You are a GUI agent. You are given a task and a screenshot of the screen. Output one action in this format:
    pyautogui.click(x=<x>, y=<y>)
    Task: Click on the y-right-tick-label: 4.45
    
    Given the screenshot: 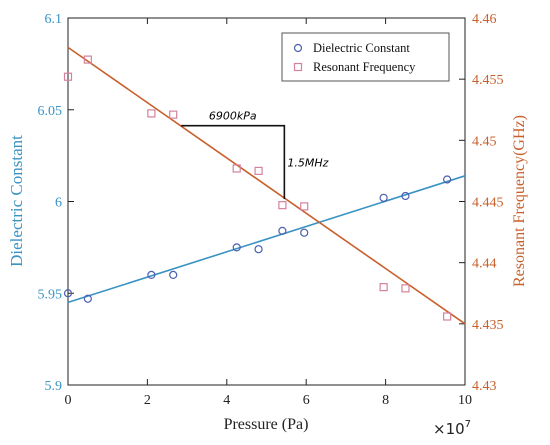 What is the action you would take?
    pyautogui.click(x=484, y=141)
    